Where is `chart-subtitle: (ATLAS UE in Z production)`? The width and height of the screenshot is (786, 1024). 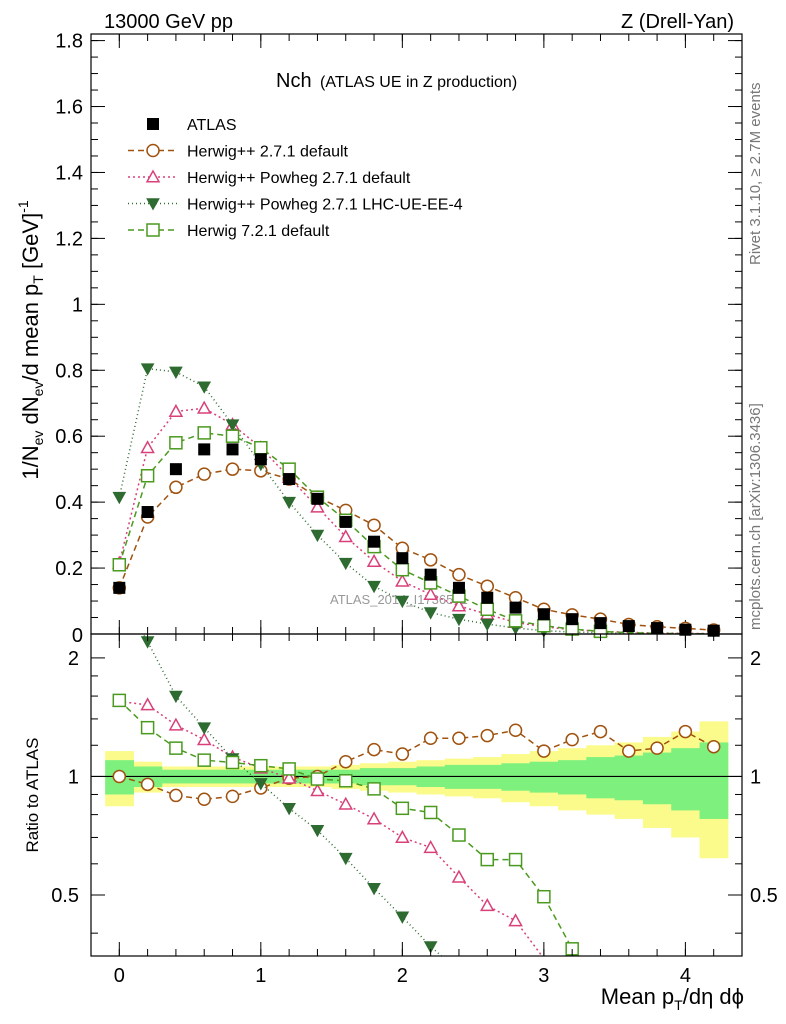 chart-subtitle: (ATLAS UE in Z production) is located at coordinates (418, 82).